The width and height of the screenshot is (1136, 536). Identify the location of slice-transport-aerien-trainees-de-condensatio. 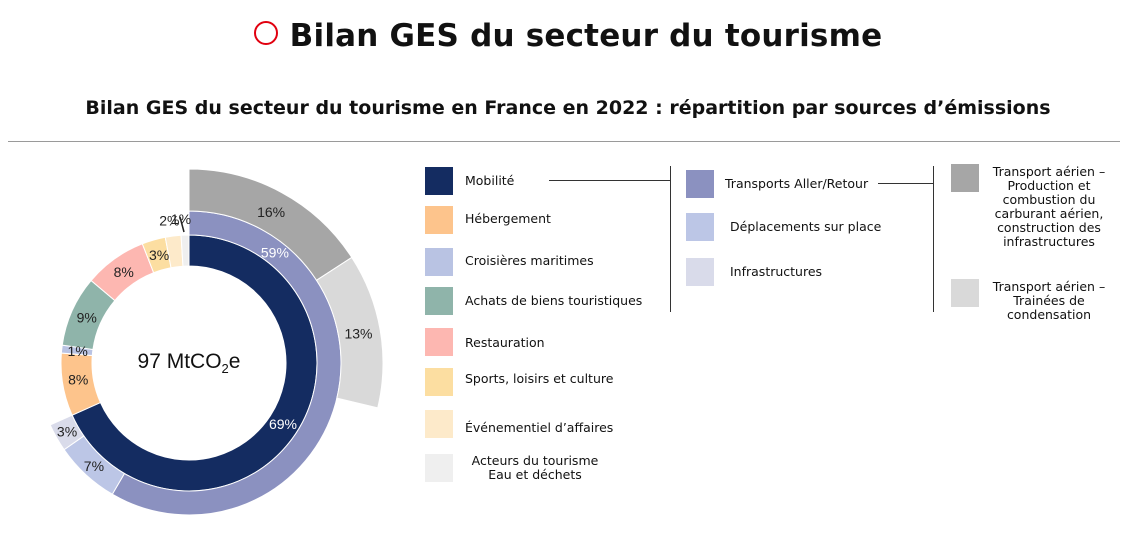
(349, 332).